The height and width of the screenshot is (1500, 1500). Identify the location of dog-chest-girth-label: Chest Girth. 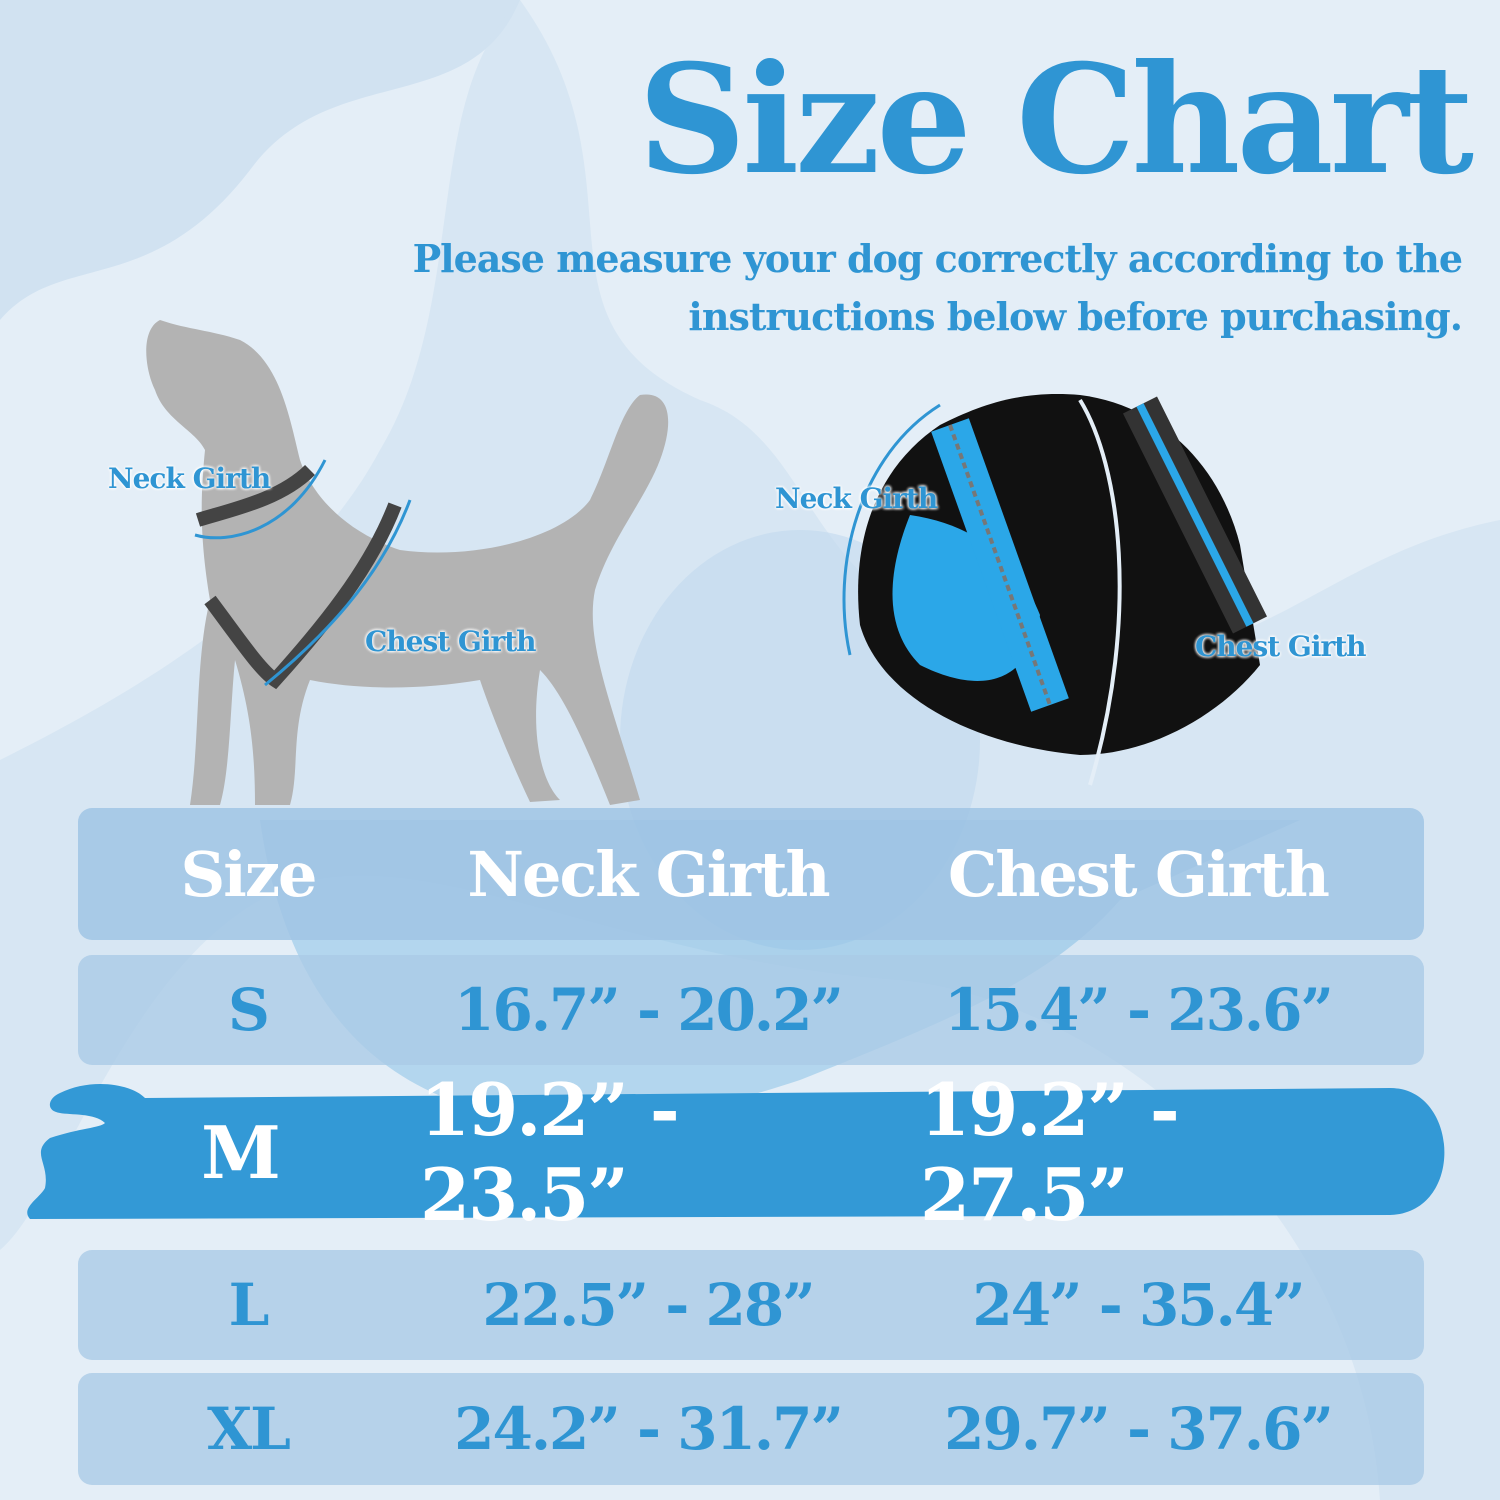
(450, 641).